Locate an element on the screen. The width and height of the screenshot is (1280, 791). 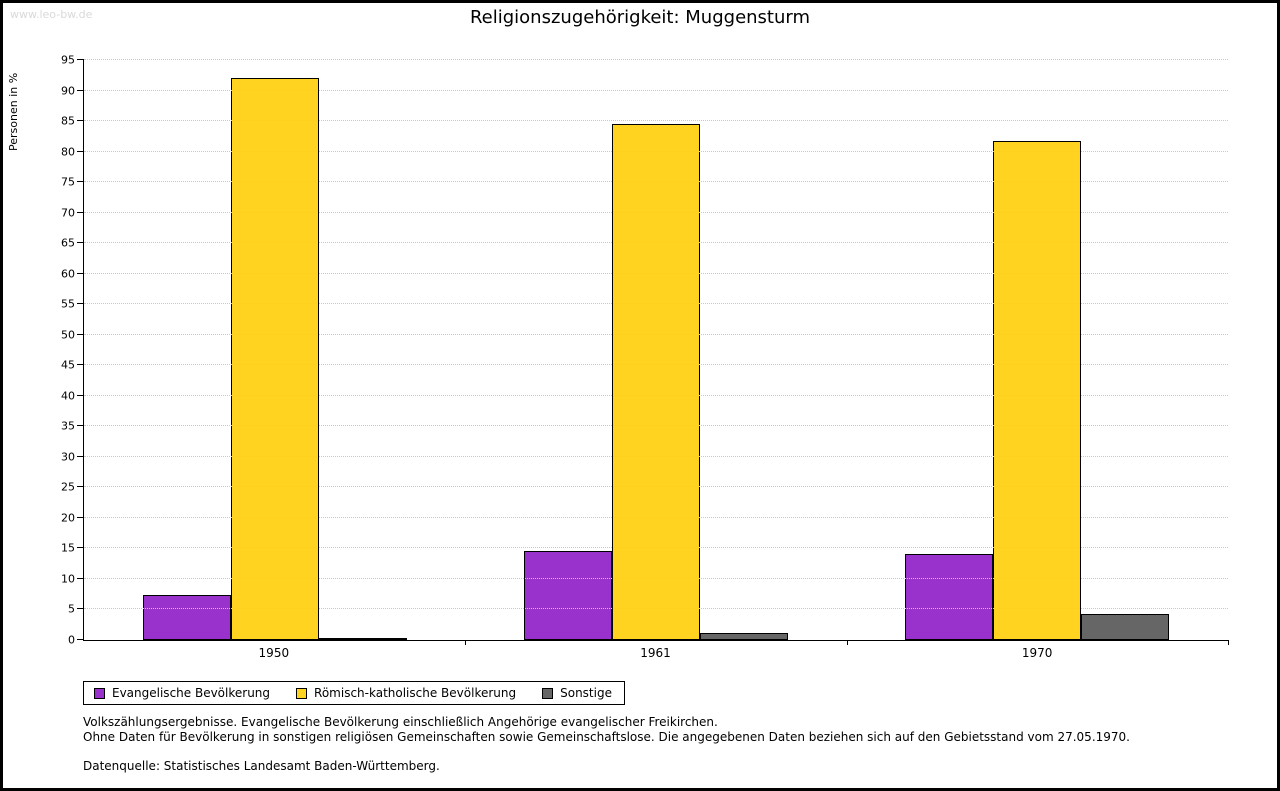
x-tick-label: 1961 is located at coordinates (655, 653).